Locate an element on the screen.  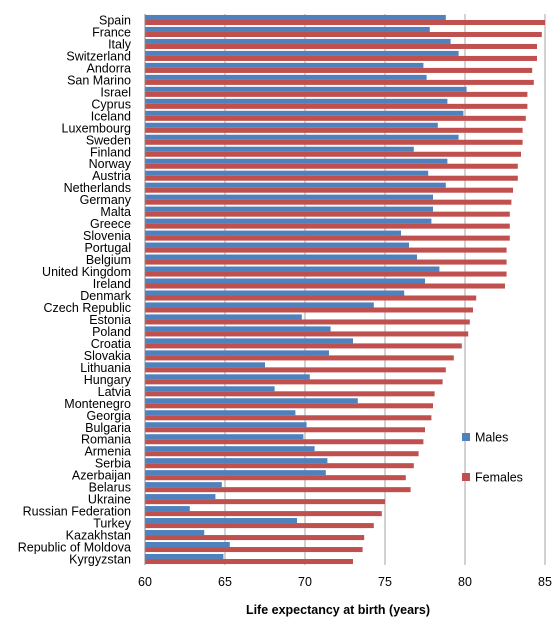
x-tick-label: 75 is located at coordinates (385, 582).